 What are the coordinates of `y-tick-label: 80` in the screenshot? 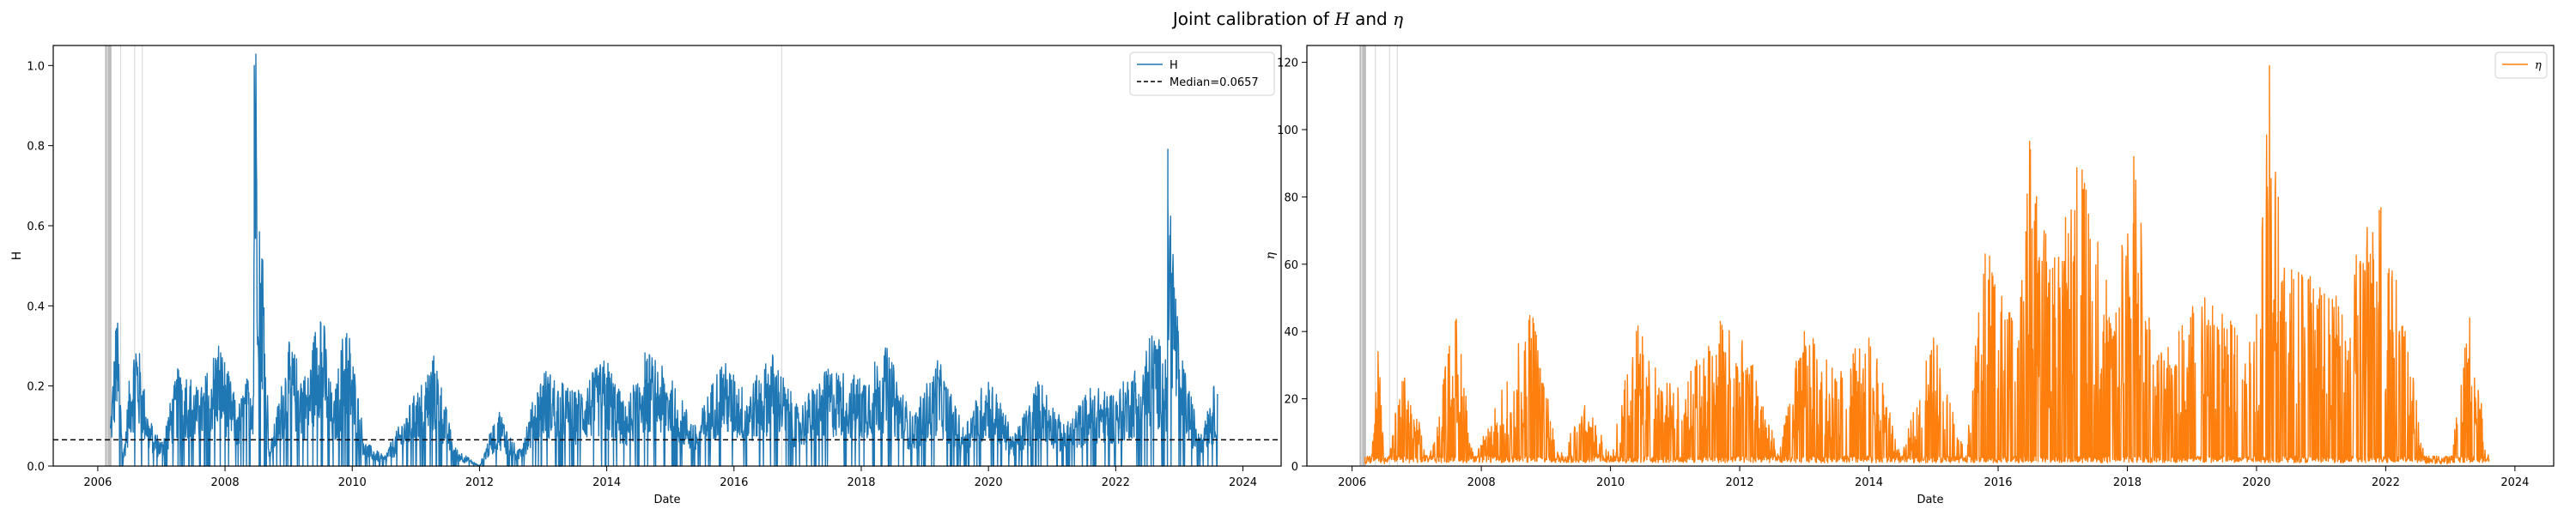 It's located at (1291, 197).